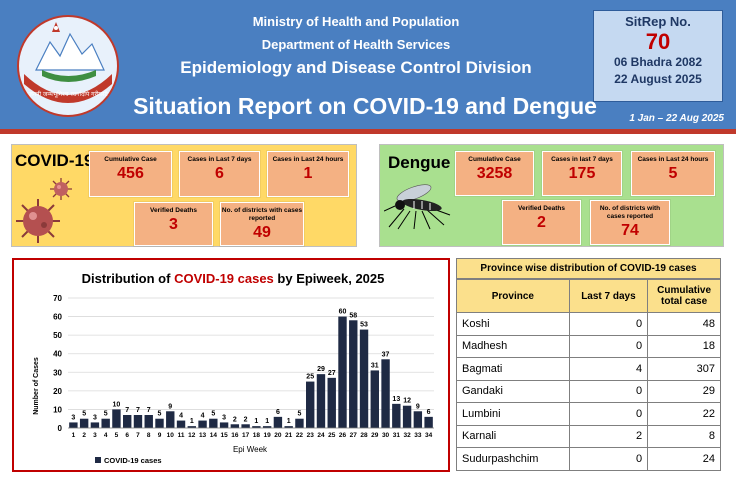 The height and width of the screenshot is (477, 736). What do you see at coordinates (684, 391) in the screenshot?
I see `cumulative-value: 29` at bounding box center [684, 391].